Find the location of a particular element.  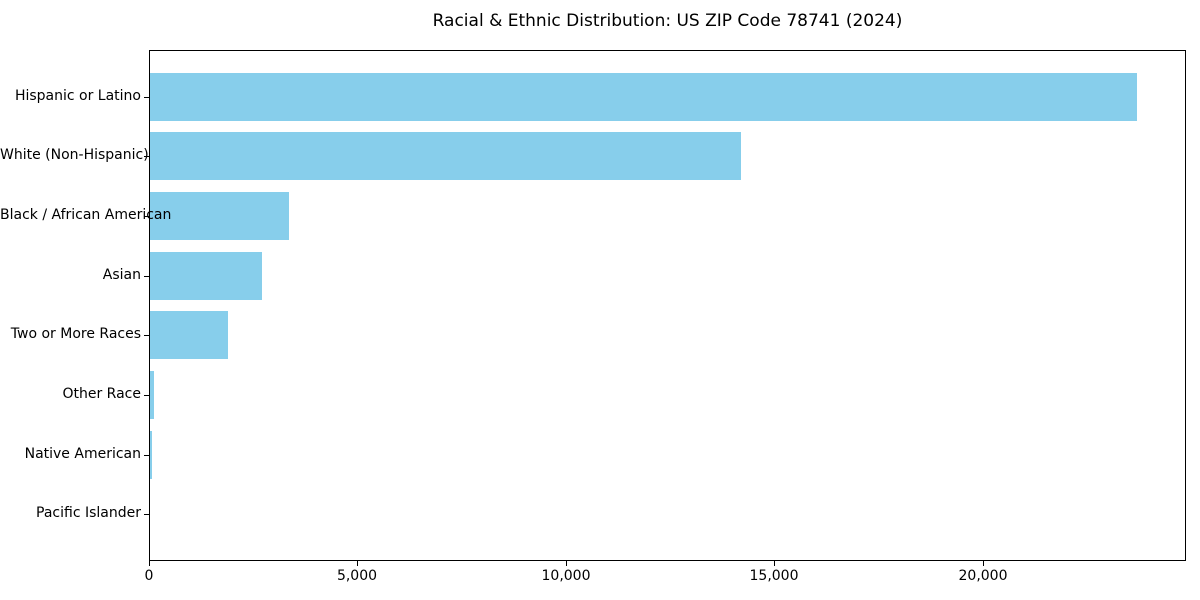

y-tick-label-native-american: Native American is located at coordinates (82, 454).